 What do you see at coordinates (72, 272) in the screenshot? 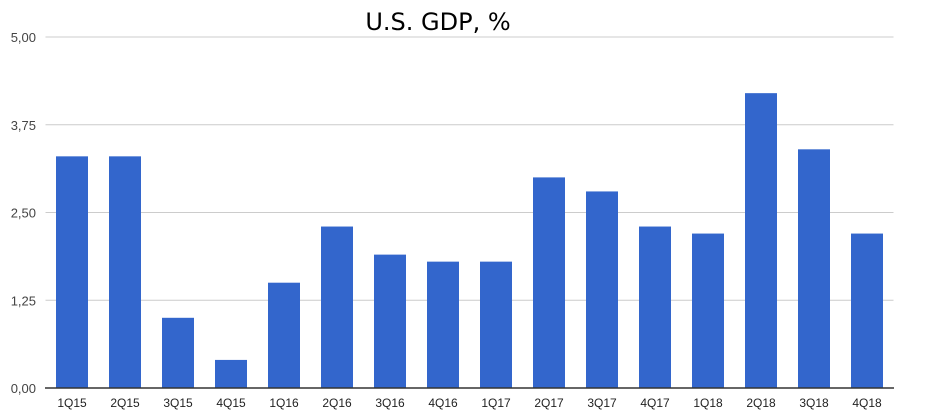
I see `bar-1Q15` at bounding box center [72, 272].